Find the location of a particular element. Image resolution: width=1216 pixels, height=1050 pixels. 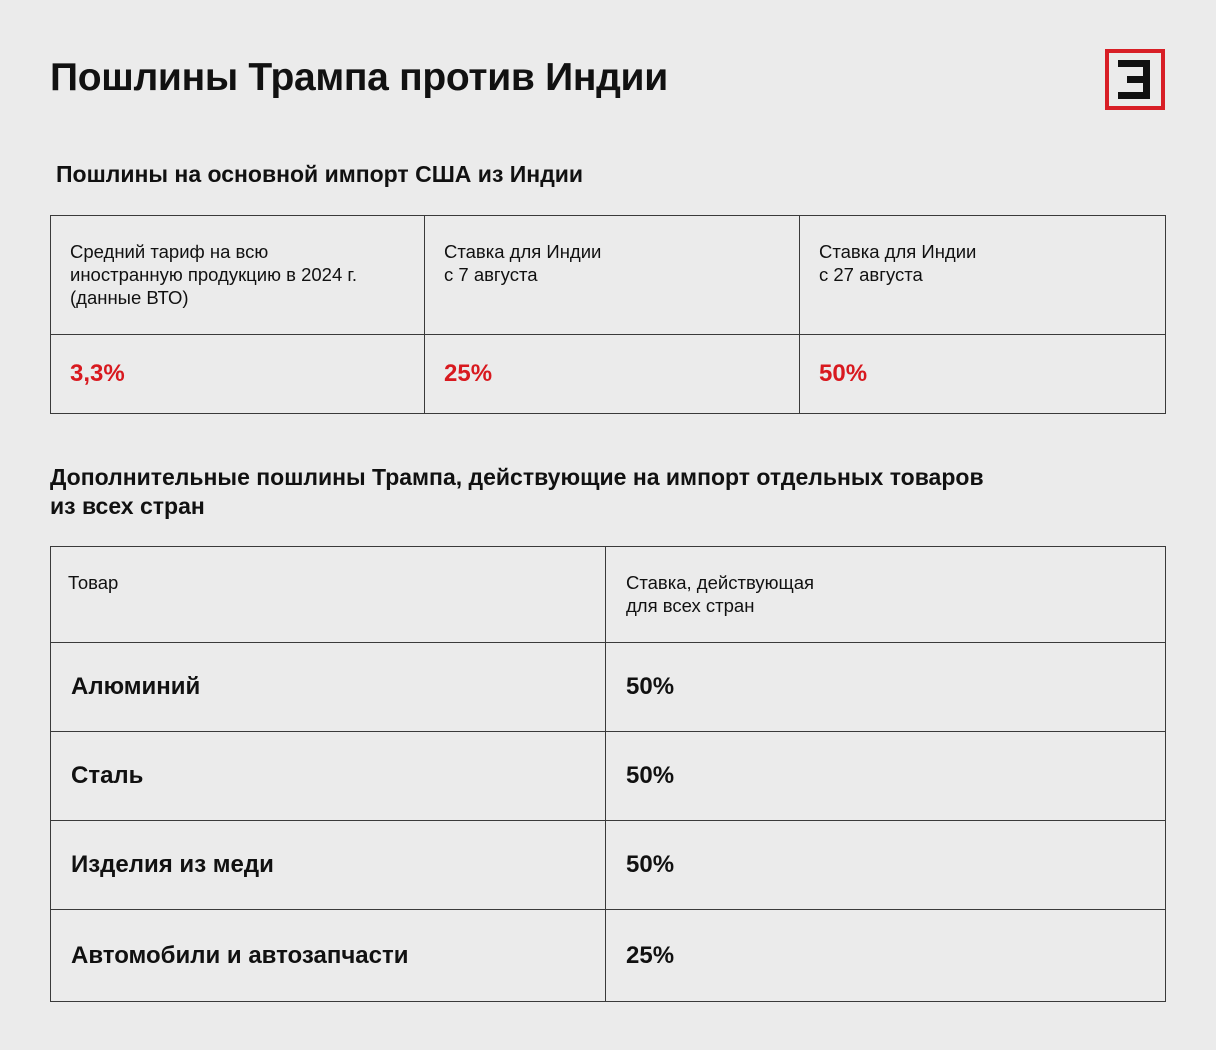

product-cell: Автомобили и автозапчасти is located at coordinates (328, 955).